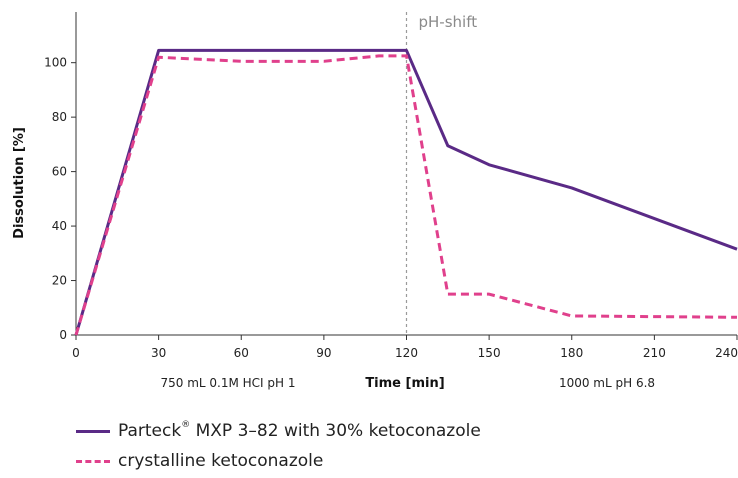 This screenshot has height=478, width=738. I want to click on x-tick-label: 0, so click(76, 353).